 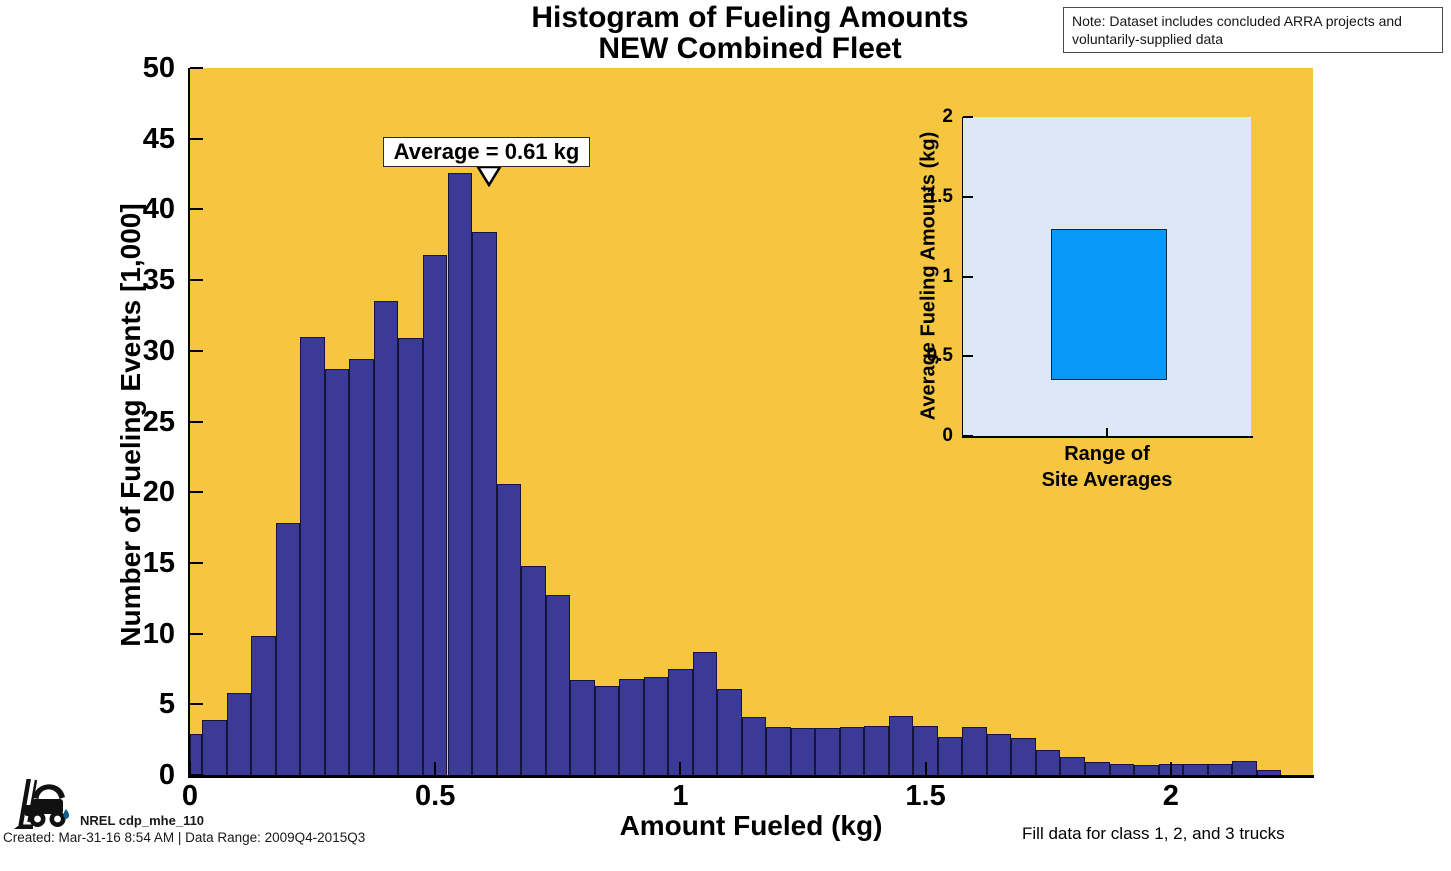 What do you see at coordinates (1153, 833) in the screenshot?
I see `fill-data-note: Fill data for class 1, 2, and 3 trucks` at bounding box center [1153, 833].